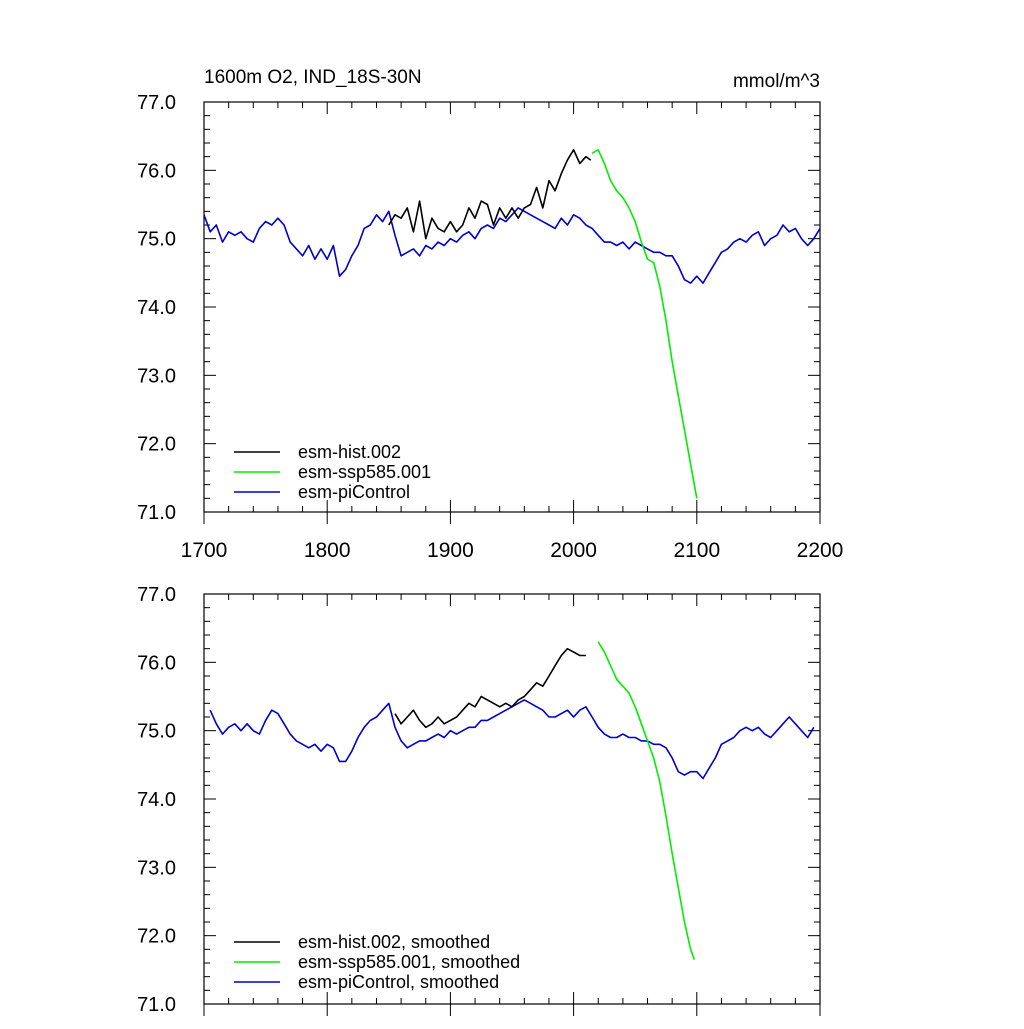  What do you see at coordinates (696, 550) in the screenshot?
I see `x-tick-label: 2100` at bounding box center [696, 550].